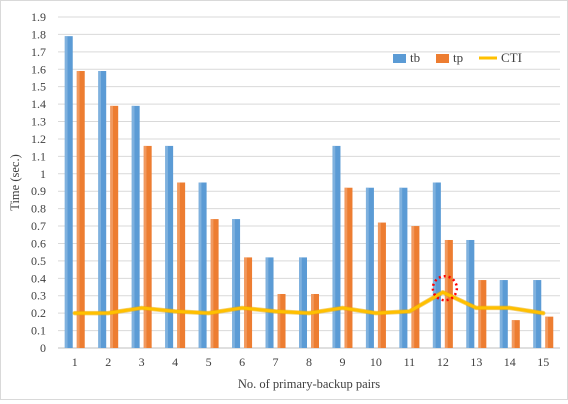 The width and height of the screenshot is (568, 404). Describe the element at coordinates (415, 57) in the screenshot. I see `legend-label: tb` at that location.